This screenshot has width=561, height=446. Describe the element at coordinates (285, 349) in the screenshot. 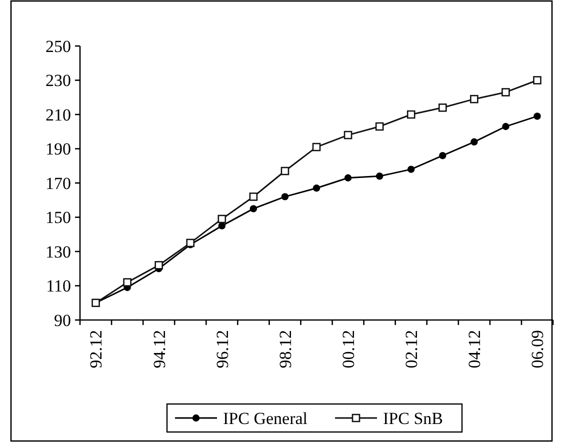

I see `x-tick-label: 98.12` at that location.